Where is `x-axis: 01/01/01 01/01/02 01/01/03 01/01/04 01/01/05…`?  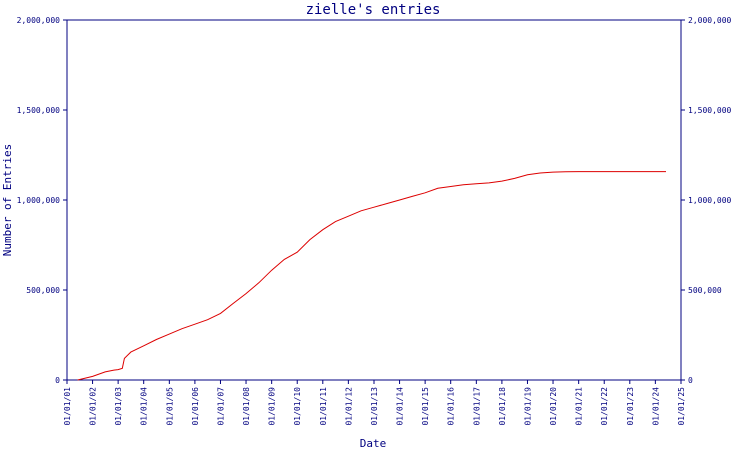
x-axis: 01/01/01 01/01/02 01/01/03 01/01/04 01/01/05… is located at coordinates (374, 403).